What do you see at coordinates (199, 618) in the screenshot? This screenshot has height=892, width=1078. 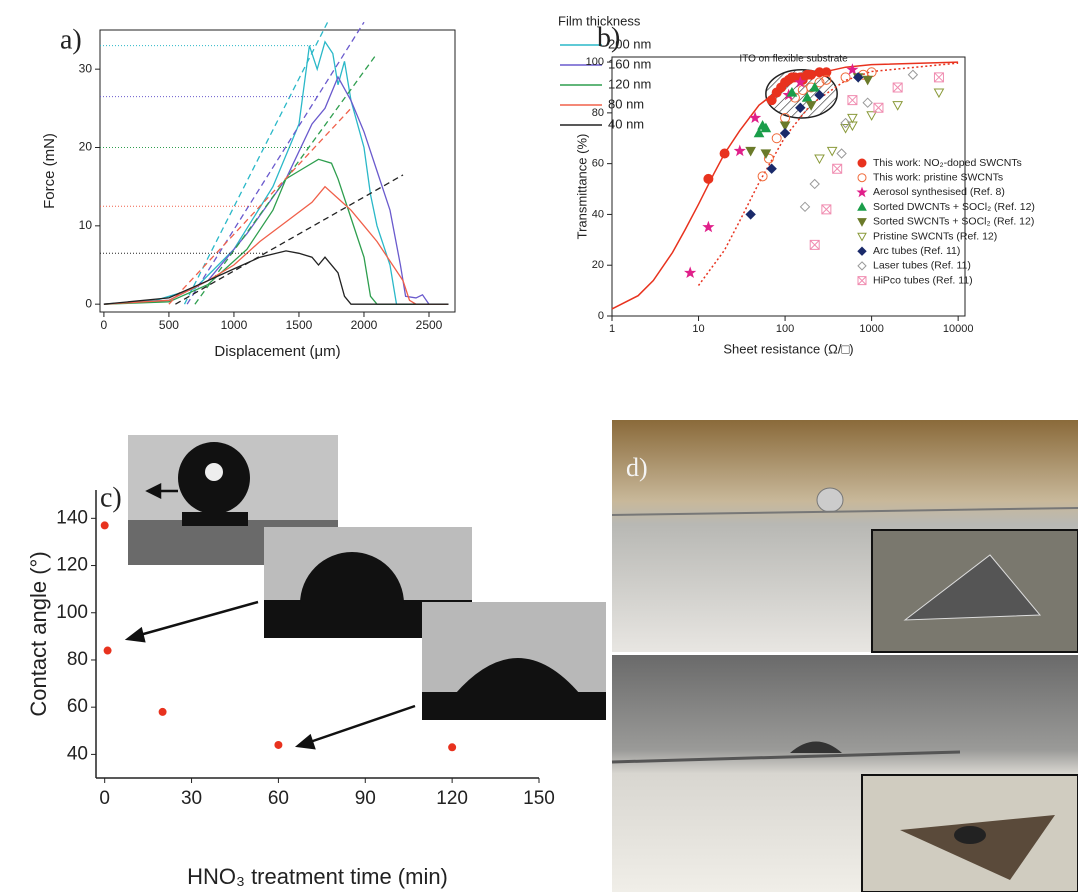 I see `arrow` at bounding box center [199, 618].